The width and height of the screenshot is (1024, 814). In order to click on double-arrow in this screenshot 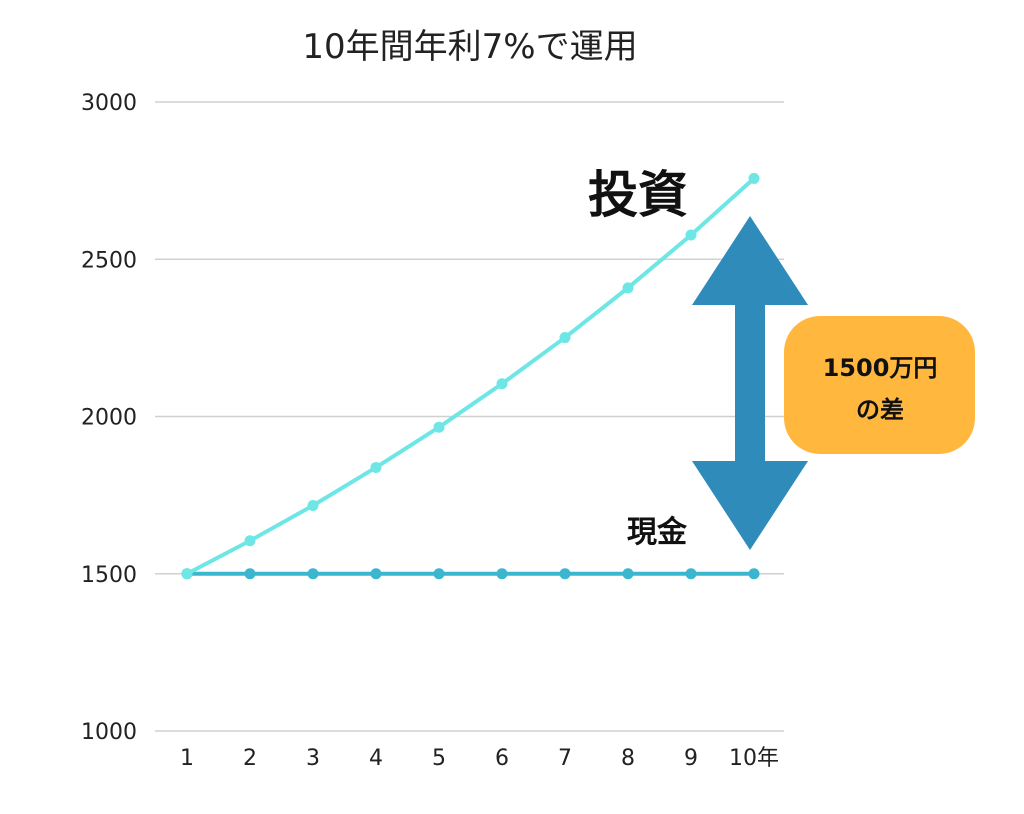, I will do `click(750, 383)`.